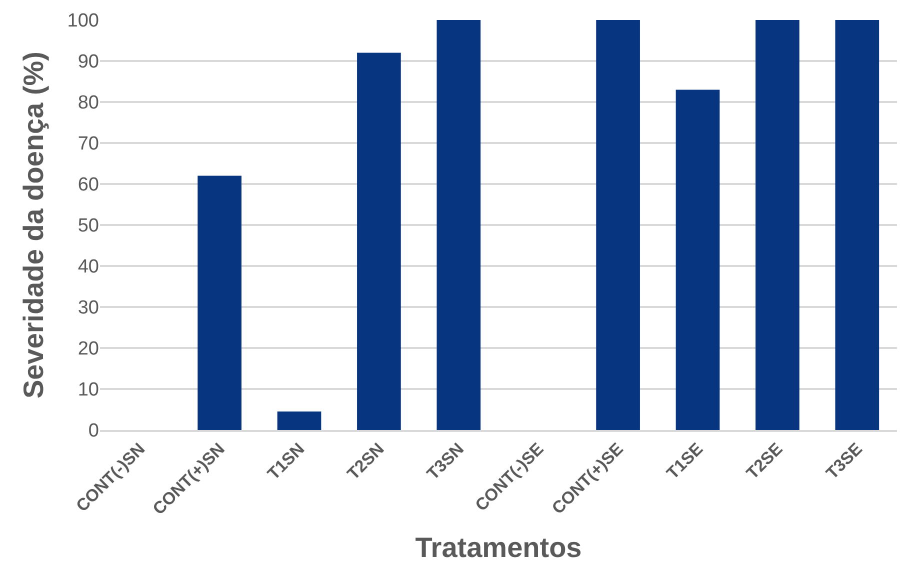 This screenshot has height=570, width=907. I want to click on y-tick-label: 40, so click(88, 267).